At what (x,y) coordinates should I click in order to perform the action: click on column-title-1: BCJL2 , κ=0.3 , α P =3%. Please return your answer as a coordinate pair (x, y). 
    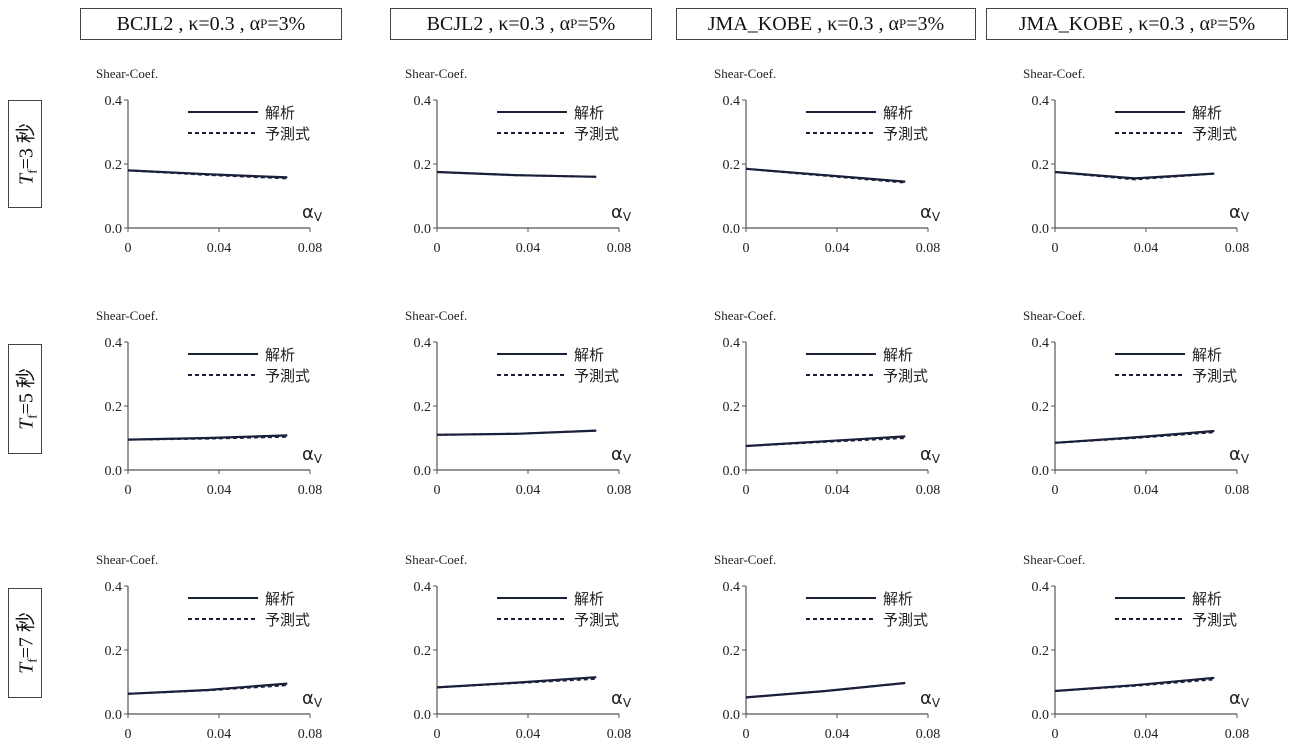
    Looking at the image, I should click on (211, 24).